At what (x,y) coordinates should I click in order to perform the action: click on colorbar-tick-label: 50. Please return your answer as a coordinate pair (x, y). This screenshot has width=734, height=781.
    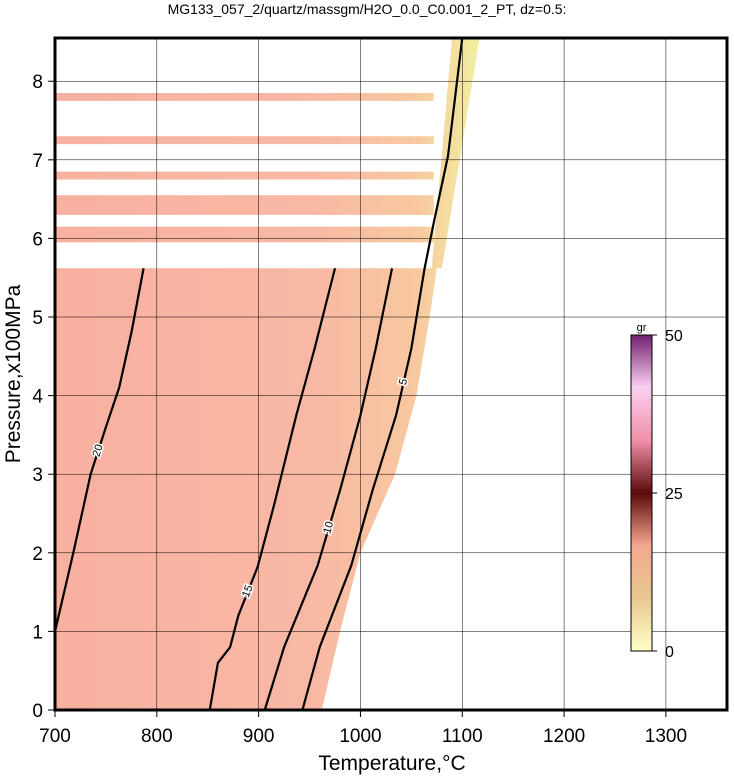
    Looking at the image, I should click on (674, 336).